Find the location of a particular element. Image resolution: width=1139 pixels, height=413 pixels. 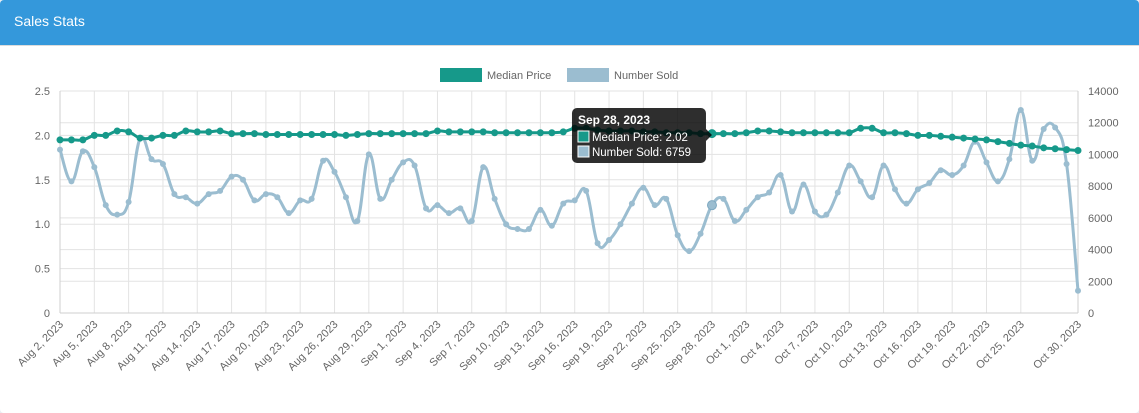

y-left-tick-label: 2.5 is located at coordinates (42, 92).